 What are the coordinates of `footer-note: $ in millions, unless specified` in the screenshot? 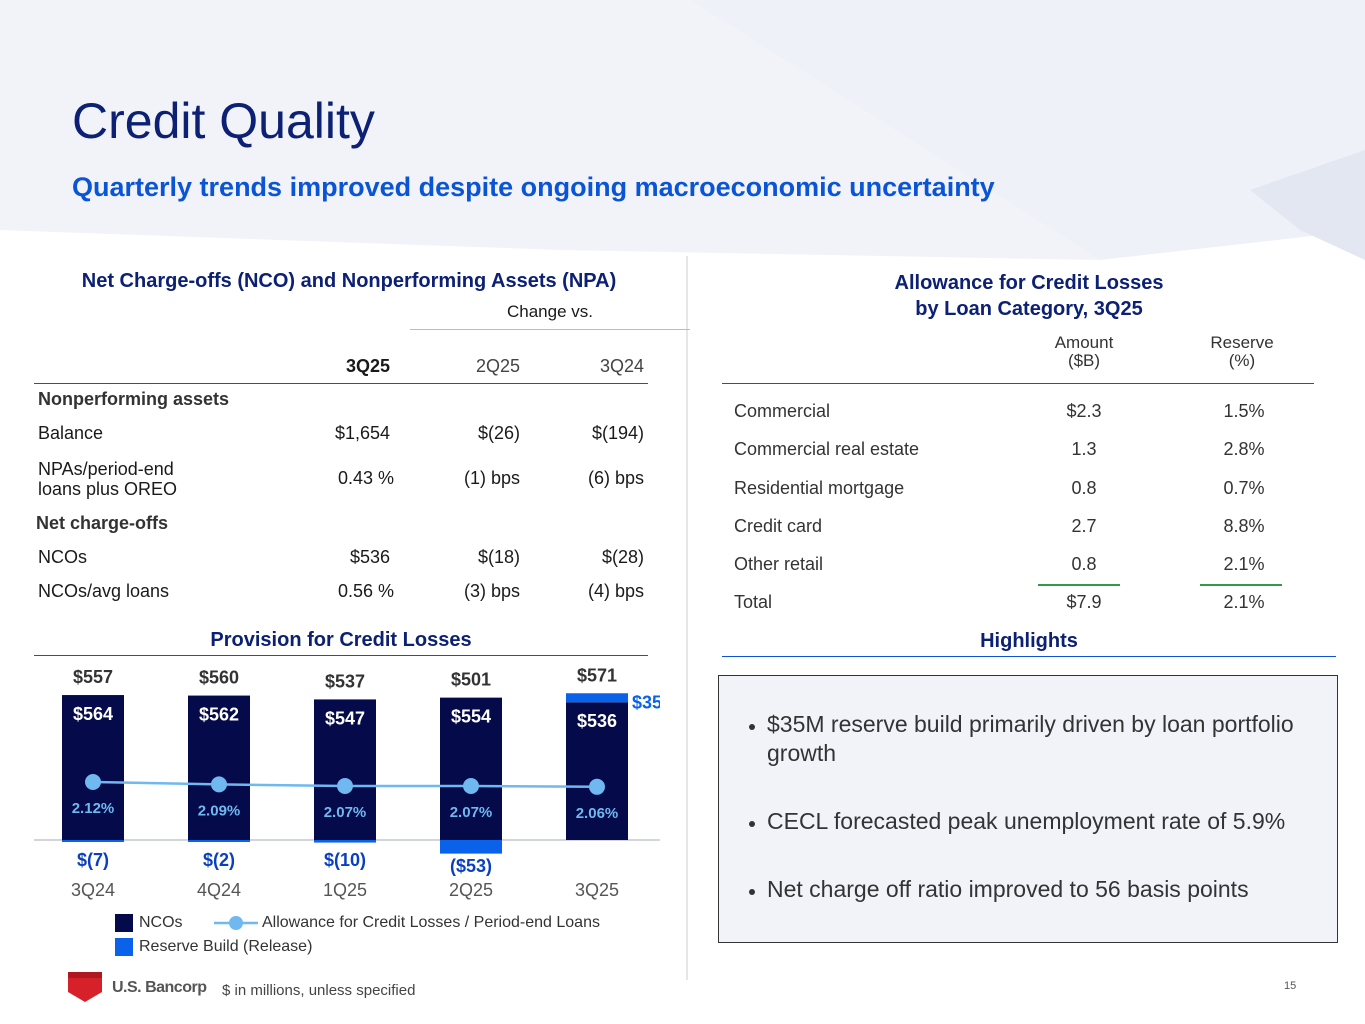 It's located at (319, 990).